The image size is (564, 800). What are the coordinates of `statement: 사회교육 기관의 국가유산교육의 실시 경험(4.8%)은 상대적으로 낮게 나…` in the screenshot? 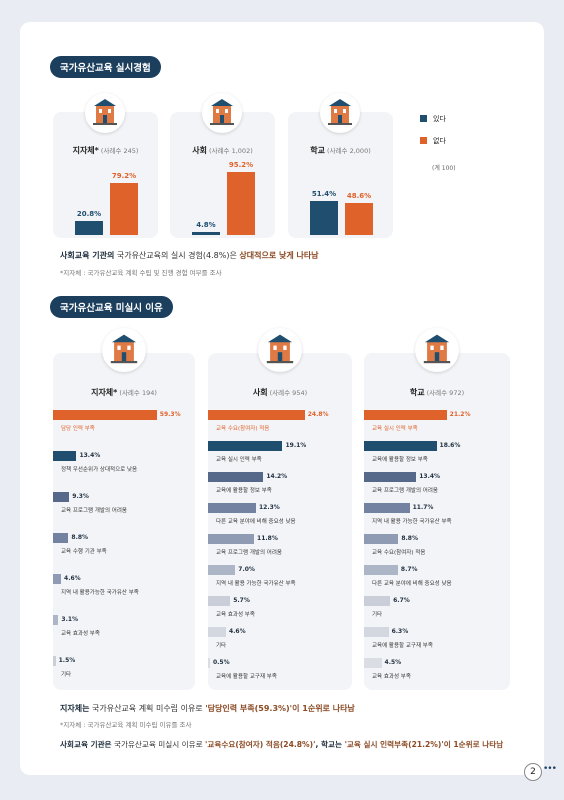 It's located at (189, 255).